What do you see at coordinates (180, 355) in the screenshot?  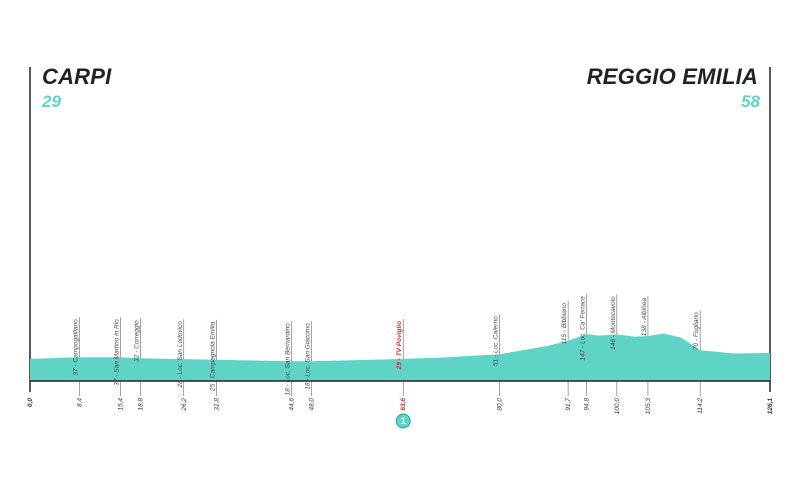 I see `waypoint-label: 28 - Loc. San Lodovico` at bounding box center [180, 355].